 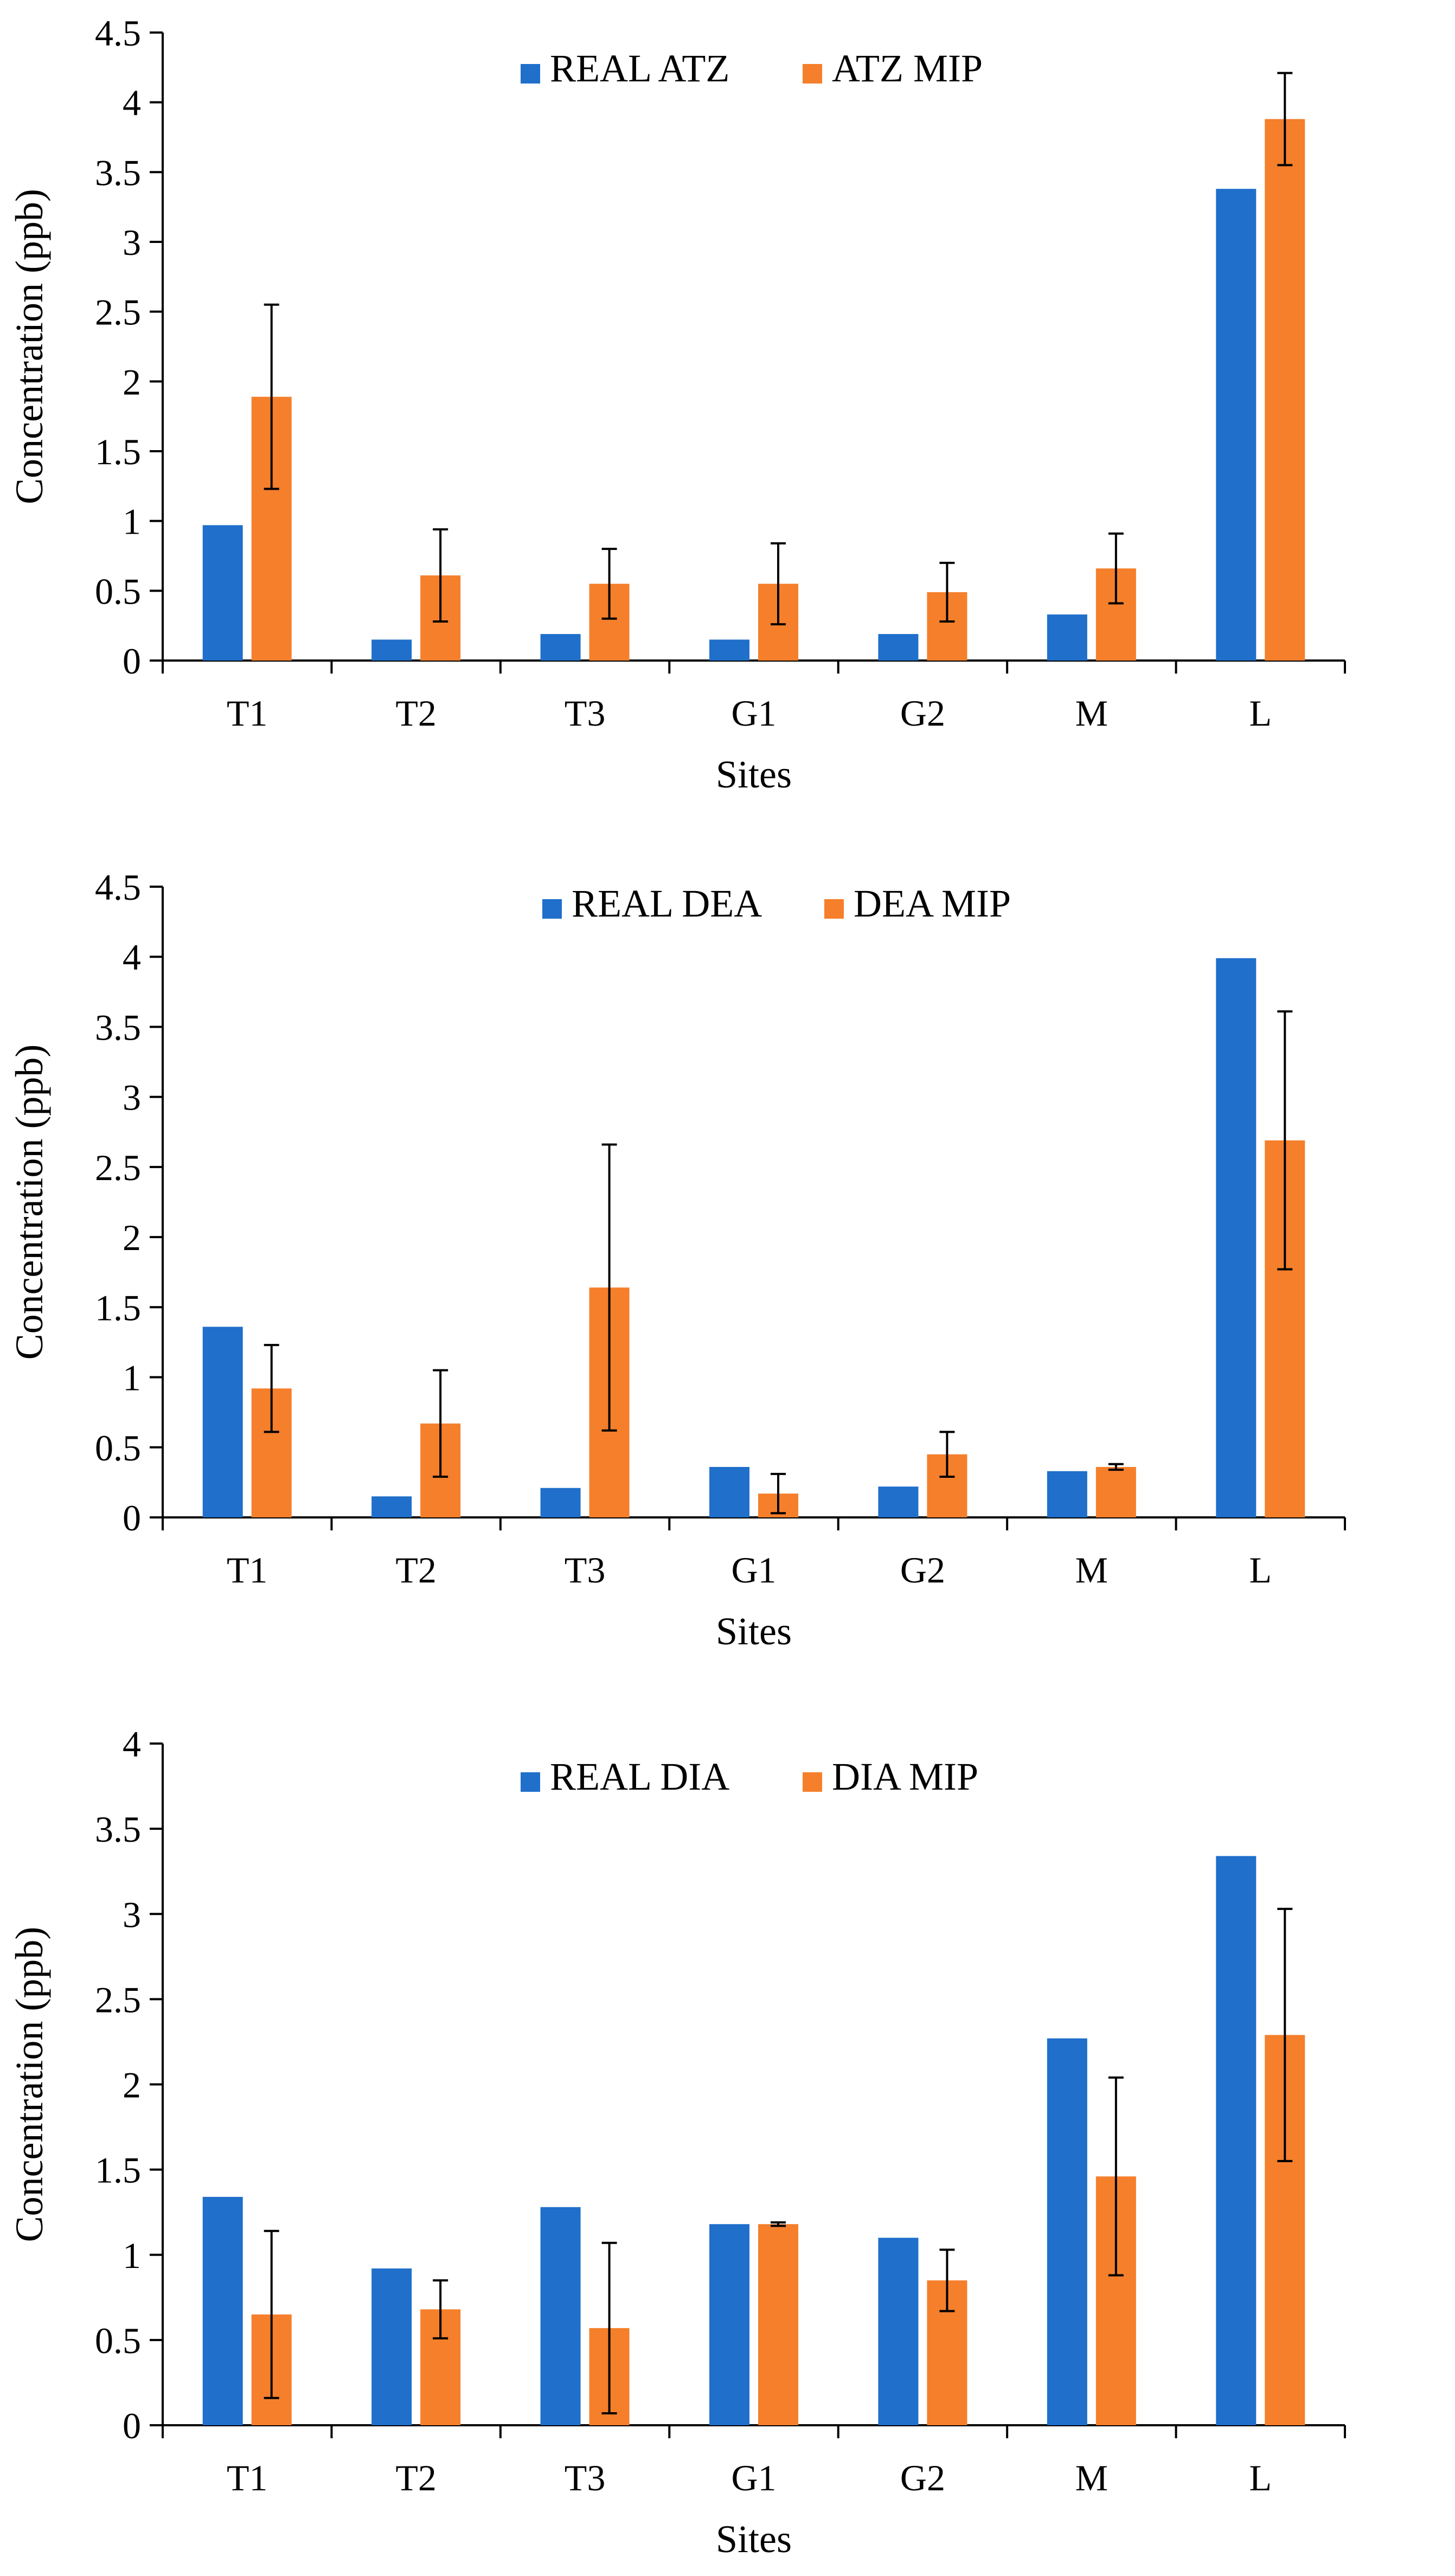 What do you see at coordinates (750, 1776) in the screenshot?
I see `legend: REAL DIA DIA MIP` at bounding box center [750, 1776].